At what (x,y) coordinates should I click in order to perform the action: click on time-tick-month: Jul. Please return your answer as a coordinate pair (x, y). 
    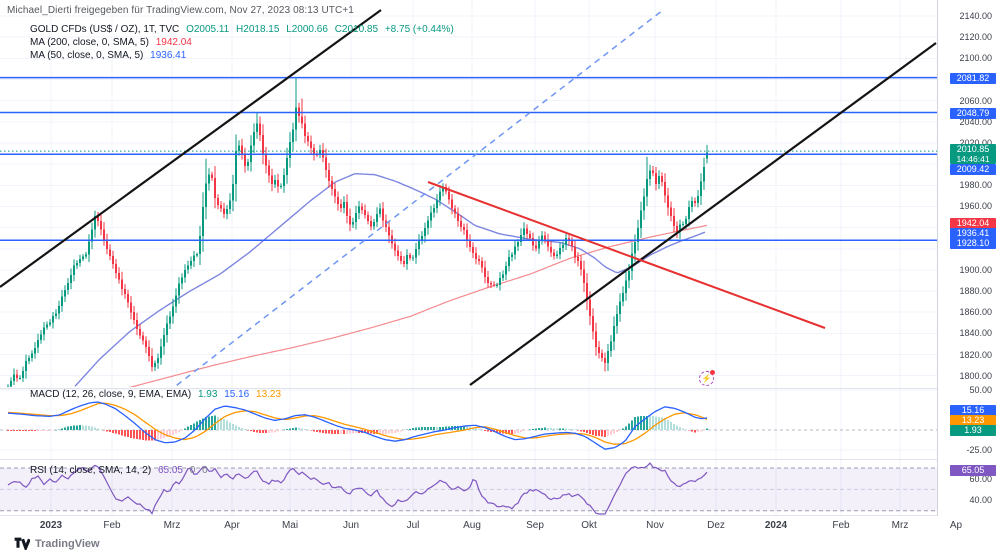
    Looking at the image, I should click on (413, 525).